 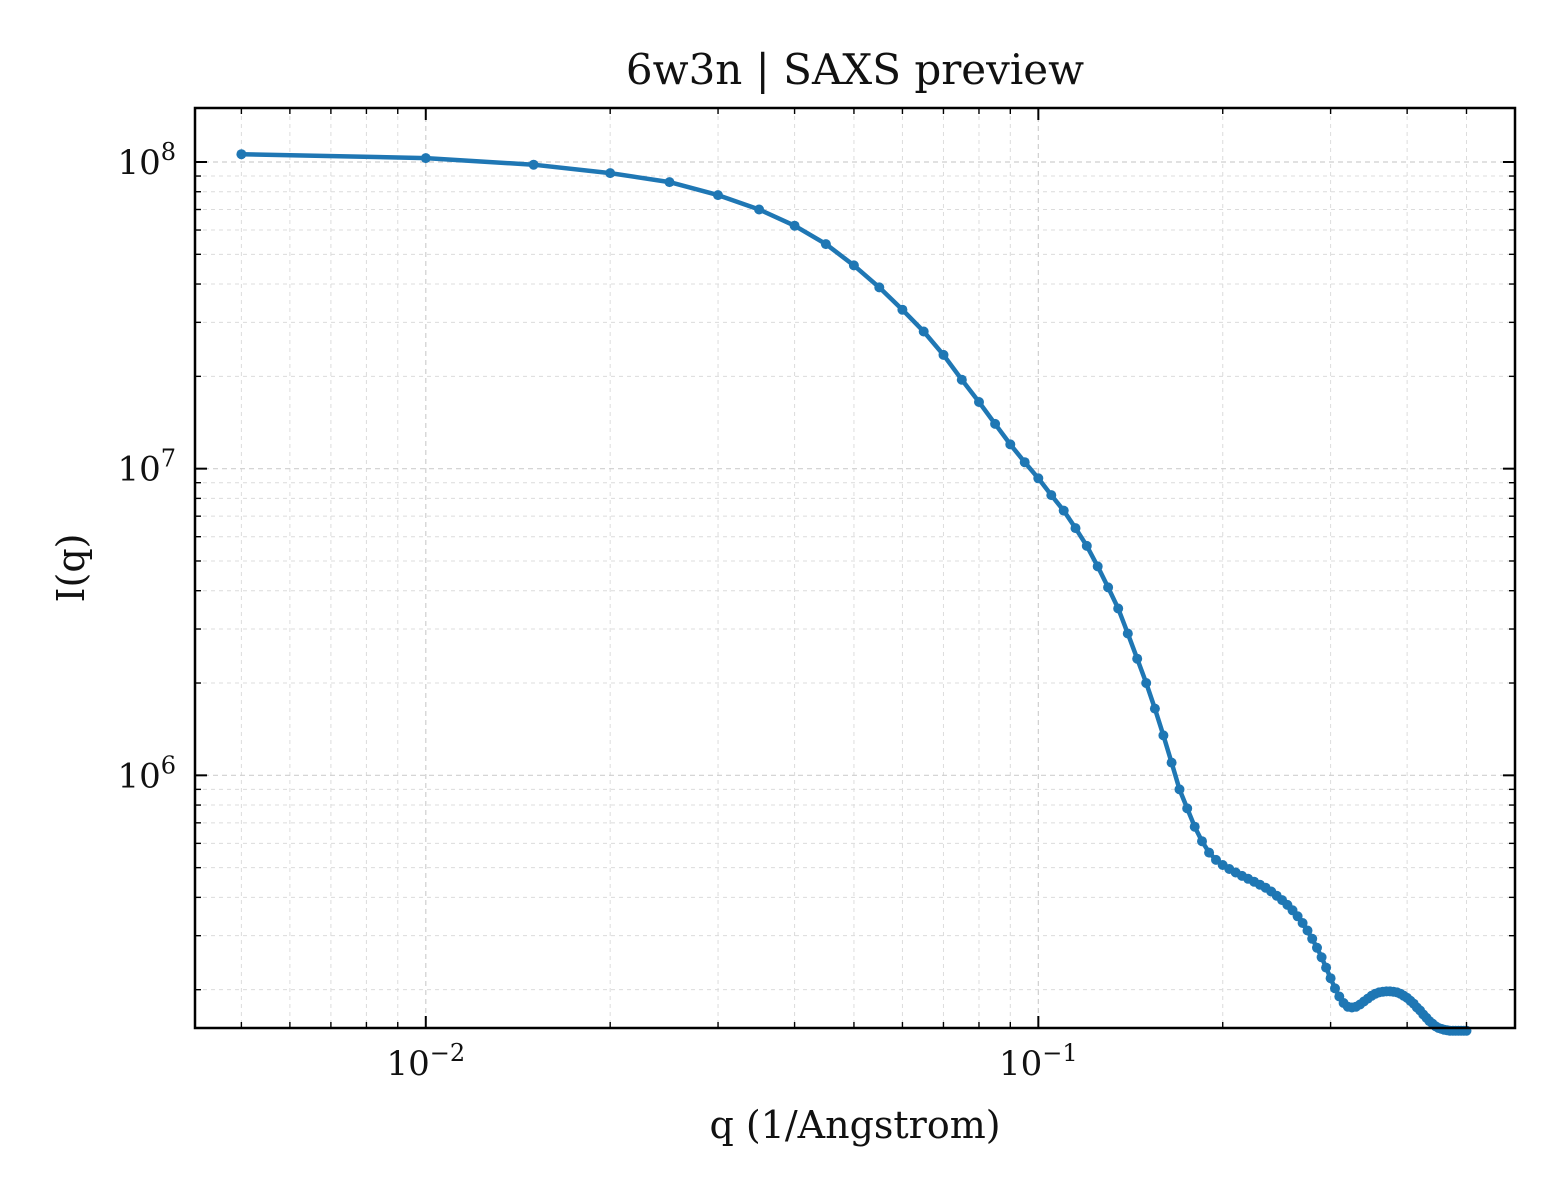 I want to click on y-axis-label: I(q), so click(x=71, y=568).